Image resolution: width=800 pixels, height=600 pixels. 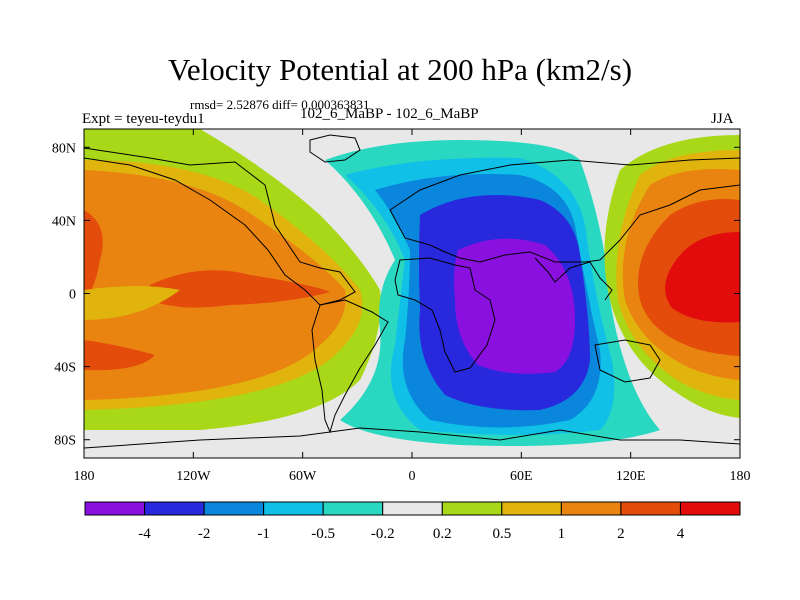 I want to click on colorbar: -4 -2 -1 -0.5 -0.2 0.2 0.5 1 2 4, so click(x=412, y=521).